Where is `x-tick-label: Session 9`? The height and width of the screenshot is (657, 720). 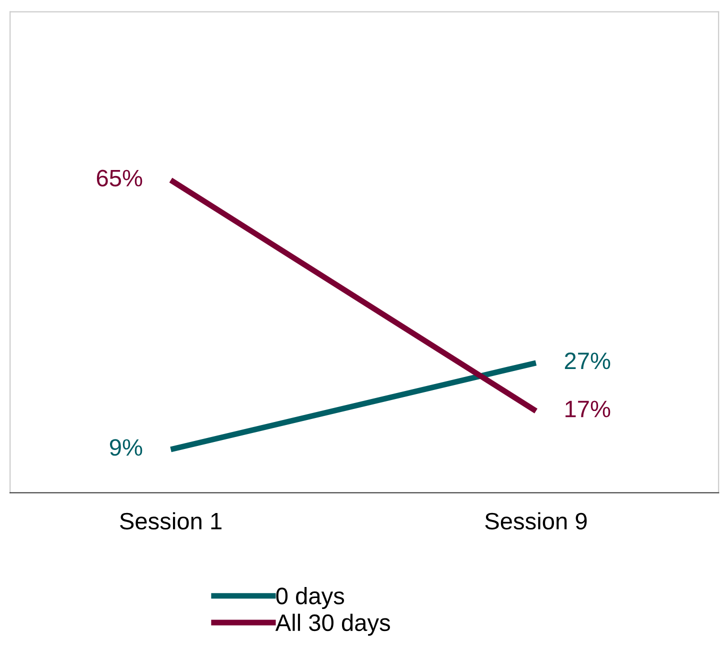
x-tick-label: Session 9 is located at coordinates (536, 521).